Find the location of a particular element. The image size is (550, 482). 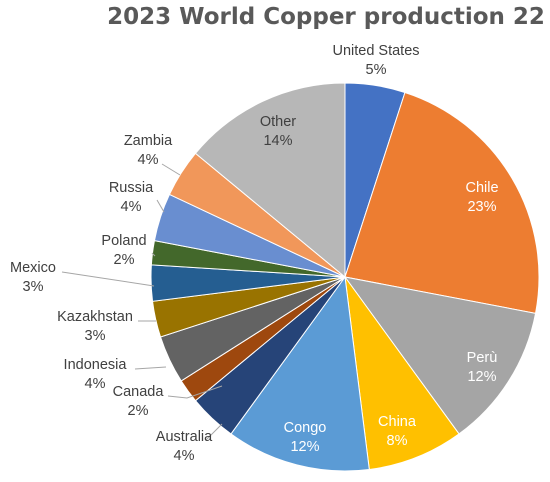

data-label-percent: 14% is located at coordinates (277, 141).